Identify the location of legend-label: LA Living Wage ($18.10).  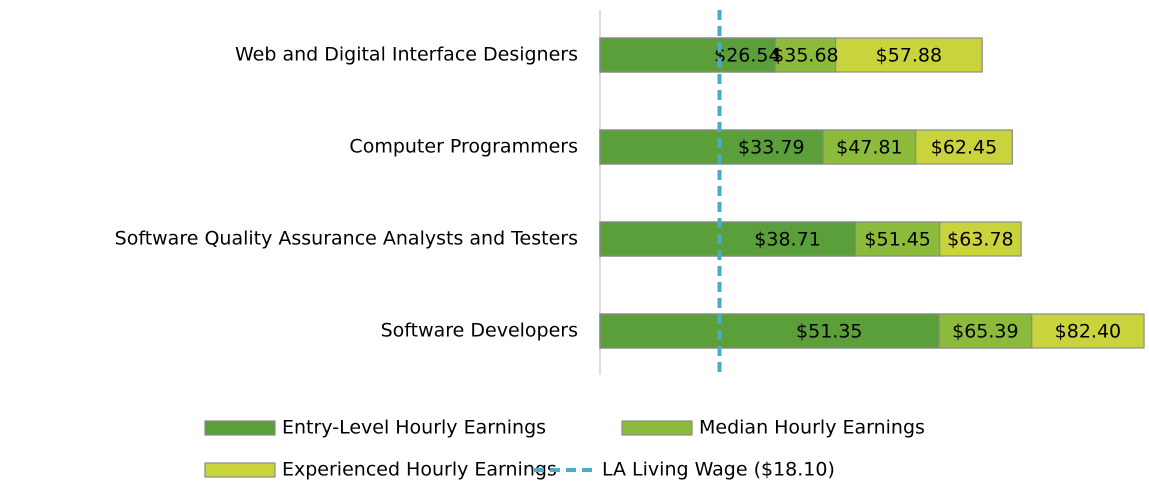
(718, 470).